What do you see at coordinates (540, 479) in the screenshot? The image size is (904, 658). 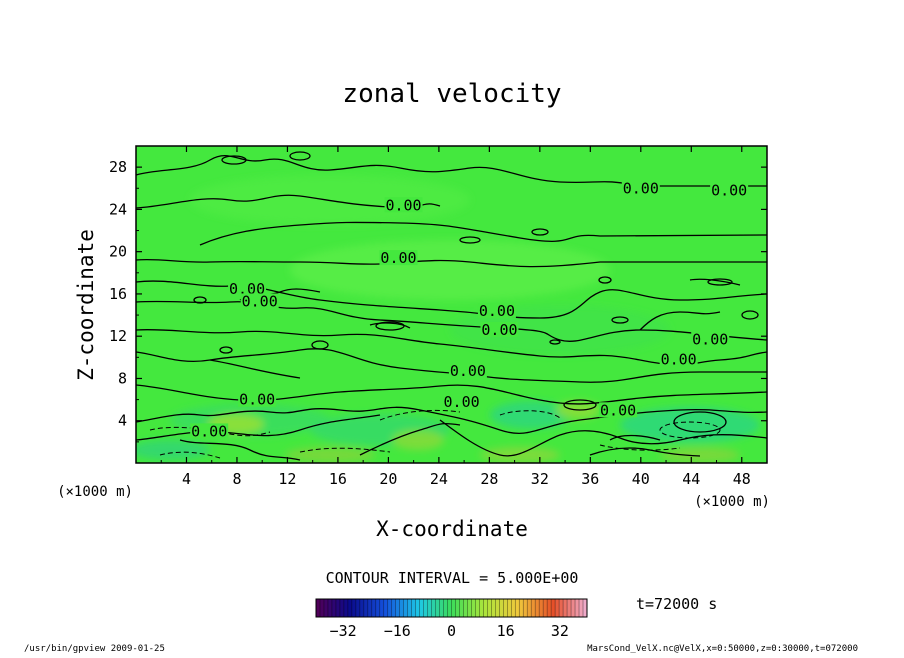 I see `x-tick-label: 32` at bounding box center [540, 479].